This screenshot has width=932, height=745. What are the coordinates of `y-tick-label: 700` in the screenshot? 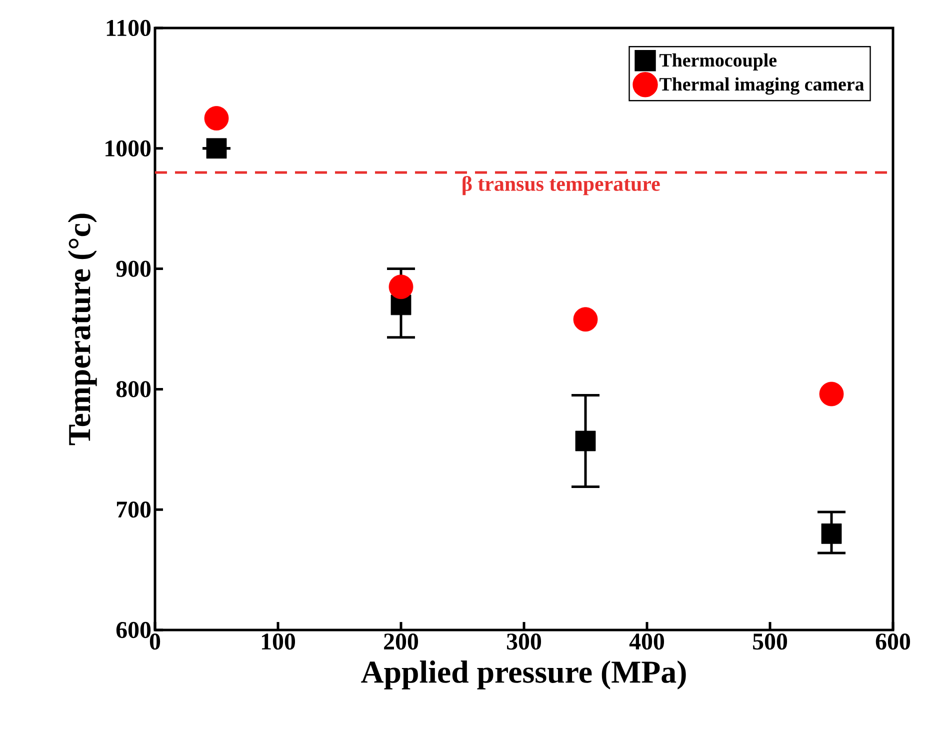 It's located at (133, 510).